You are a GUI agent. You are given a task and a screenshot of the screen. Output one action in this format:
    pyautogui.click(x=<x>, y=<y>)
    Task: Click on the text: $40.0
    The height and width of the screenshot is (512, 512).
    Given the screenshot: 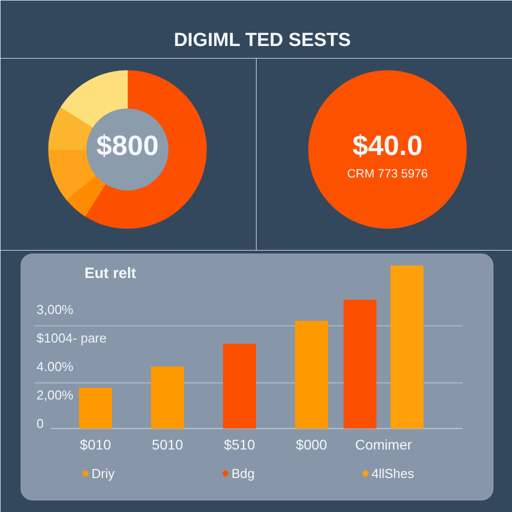 What is the action you would take?
    pyautogui.click(x=387, y=145)
    